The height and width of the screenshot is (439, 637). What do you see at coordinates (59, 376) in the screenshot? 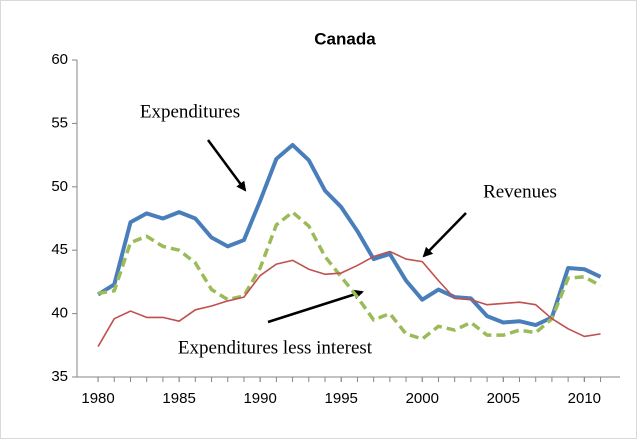
I see `y-tick-label: 35` at bounding box center [59, 376].